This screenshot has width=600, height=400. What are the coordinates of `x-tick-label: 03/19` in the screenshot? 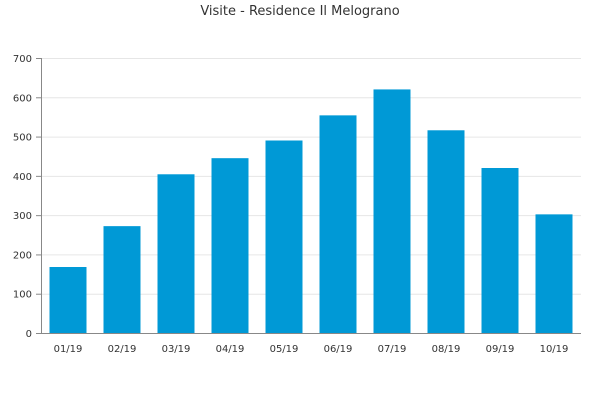 It's located at (176, 349).